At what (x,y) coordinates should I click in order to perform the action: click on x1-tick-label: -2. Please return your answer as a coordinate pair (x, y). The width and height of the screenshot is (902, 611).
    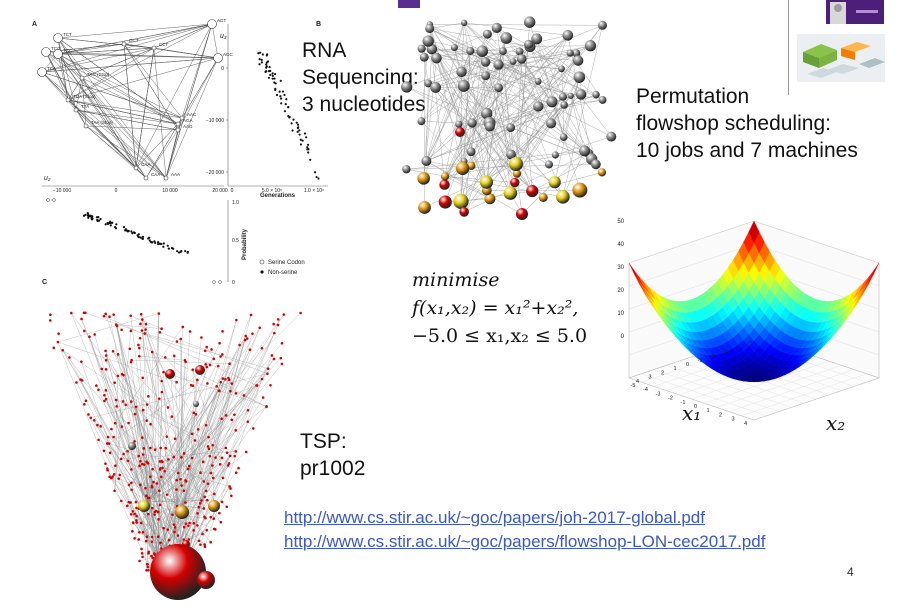
    Looking at the image, I should click on (712, 357).